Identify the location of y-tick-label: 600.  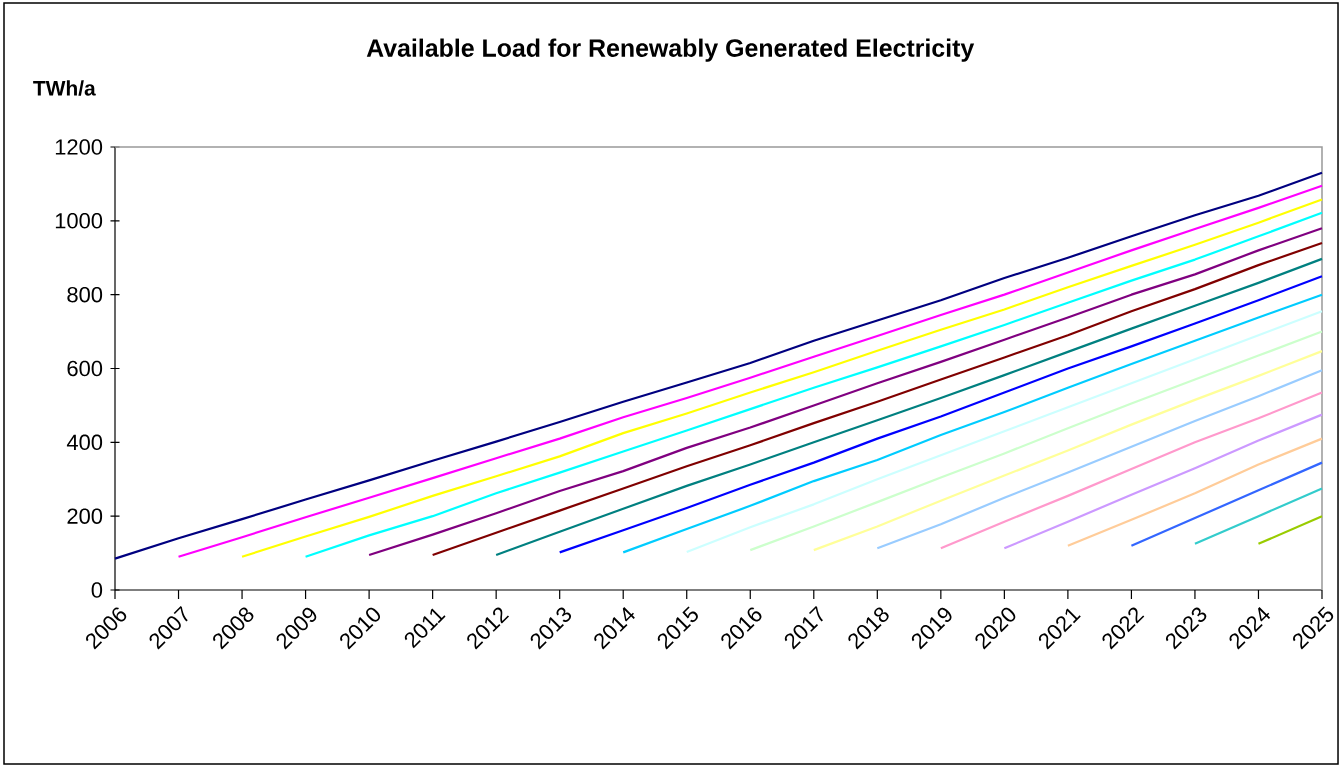
(85, 368).